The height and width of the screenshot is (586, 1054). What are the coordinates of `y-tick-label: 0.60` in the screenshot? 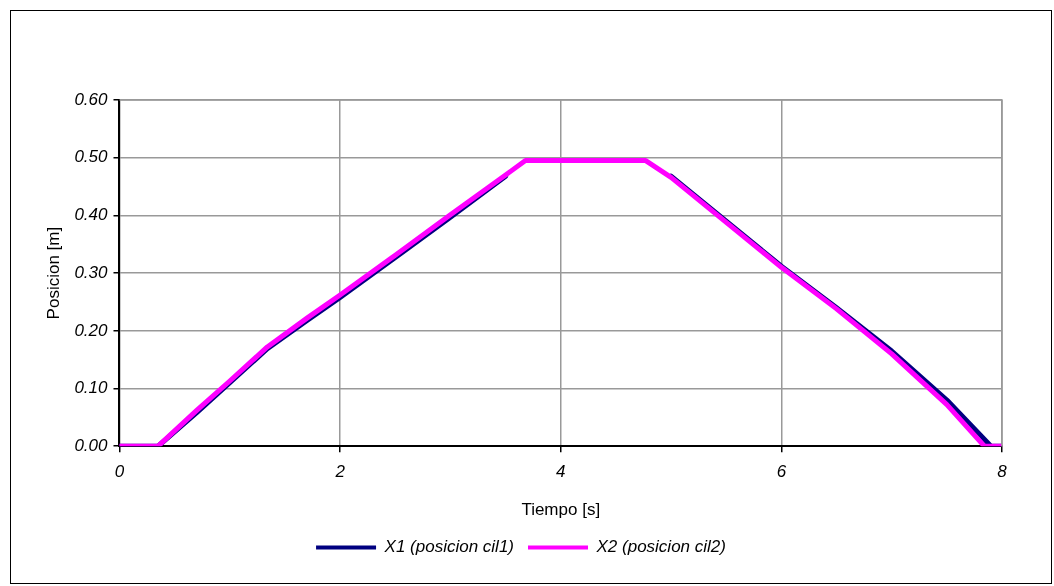 It's located at (91, 99).